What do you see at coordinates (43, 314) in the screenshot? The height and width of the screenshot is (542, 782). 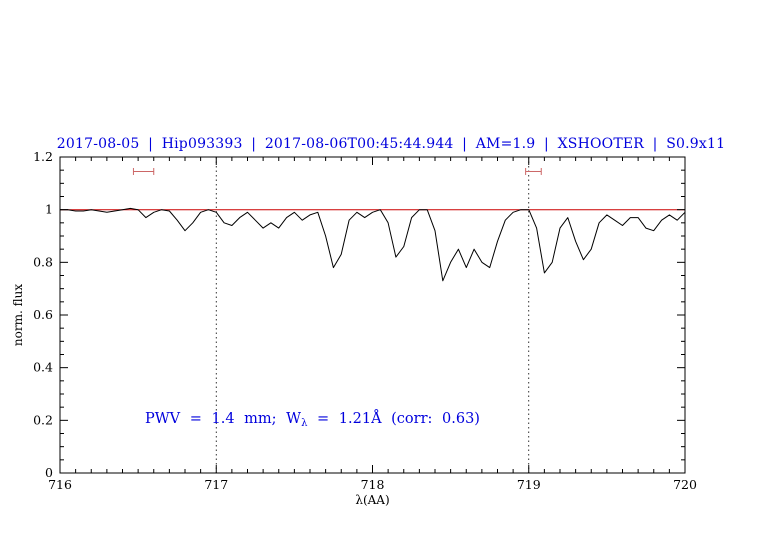 I see `y-tick-label: 0.6` at bounding box center [43, 314].